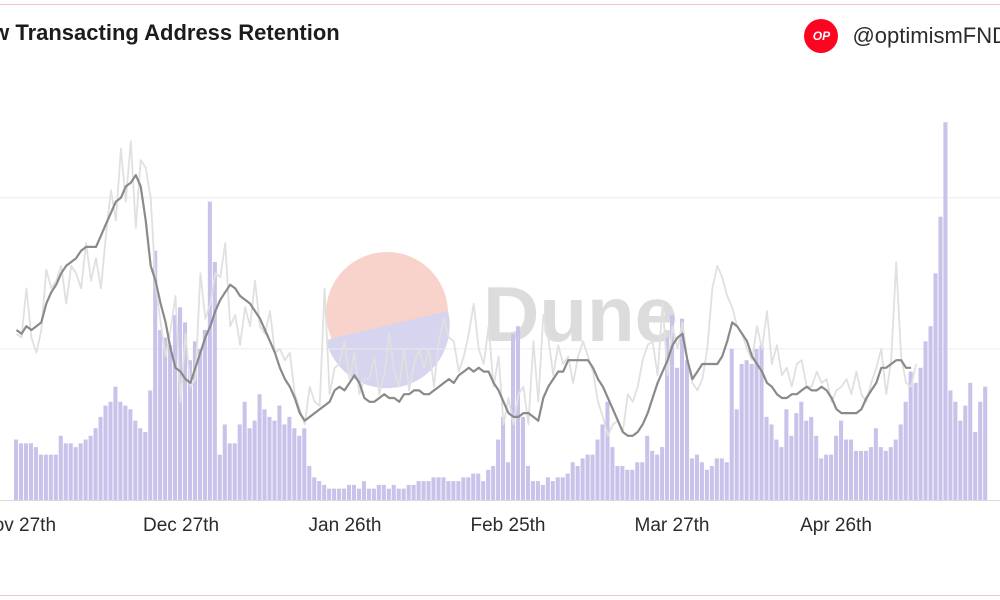 This screenshot has height=600, width=1000. Describe the element at coordinates (500, 4) in the screenshot. I see `card-top-border` at that location.